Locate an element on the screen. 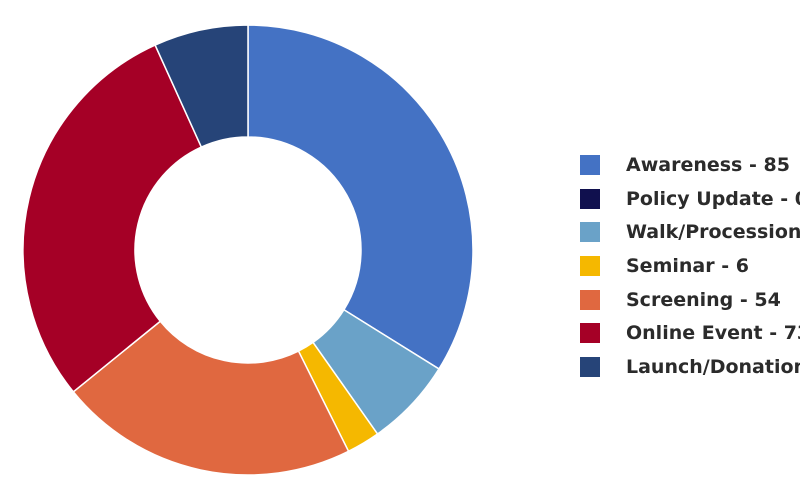 This screenshot has height=500, width=800. legend-label-walk-procession: Walk/Procession - 16 is located at coordinates (713, 232).